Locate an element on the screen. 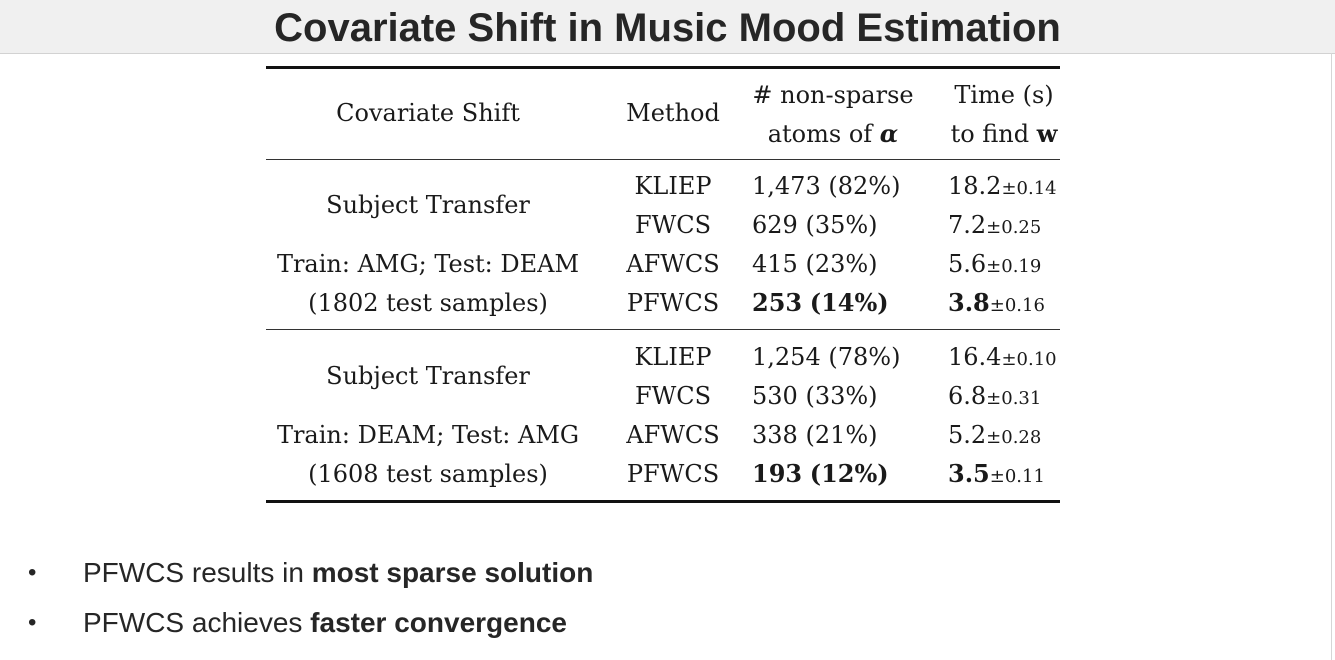 The width and height of the screenshot is (1335, 660). bullet-item: • PFWCS achieves faster convergence is located at coordinates (667, 620).